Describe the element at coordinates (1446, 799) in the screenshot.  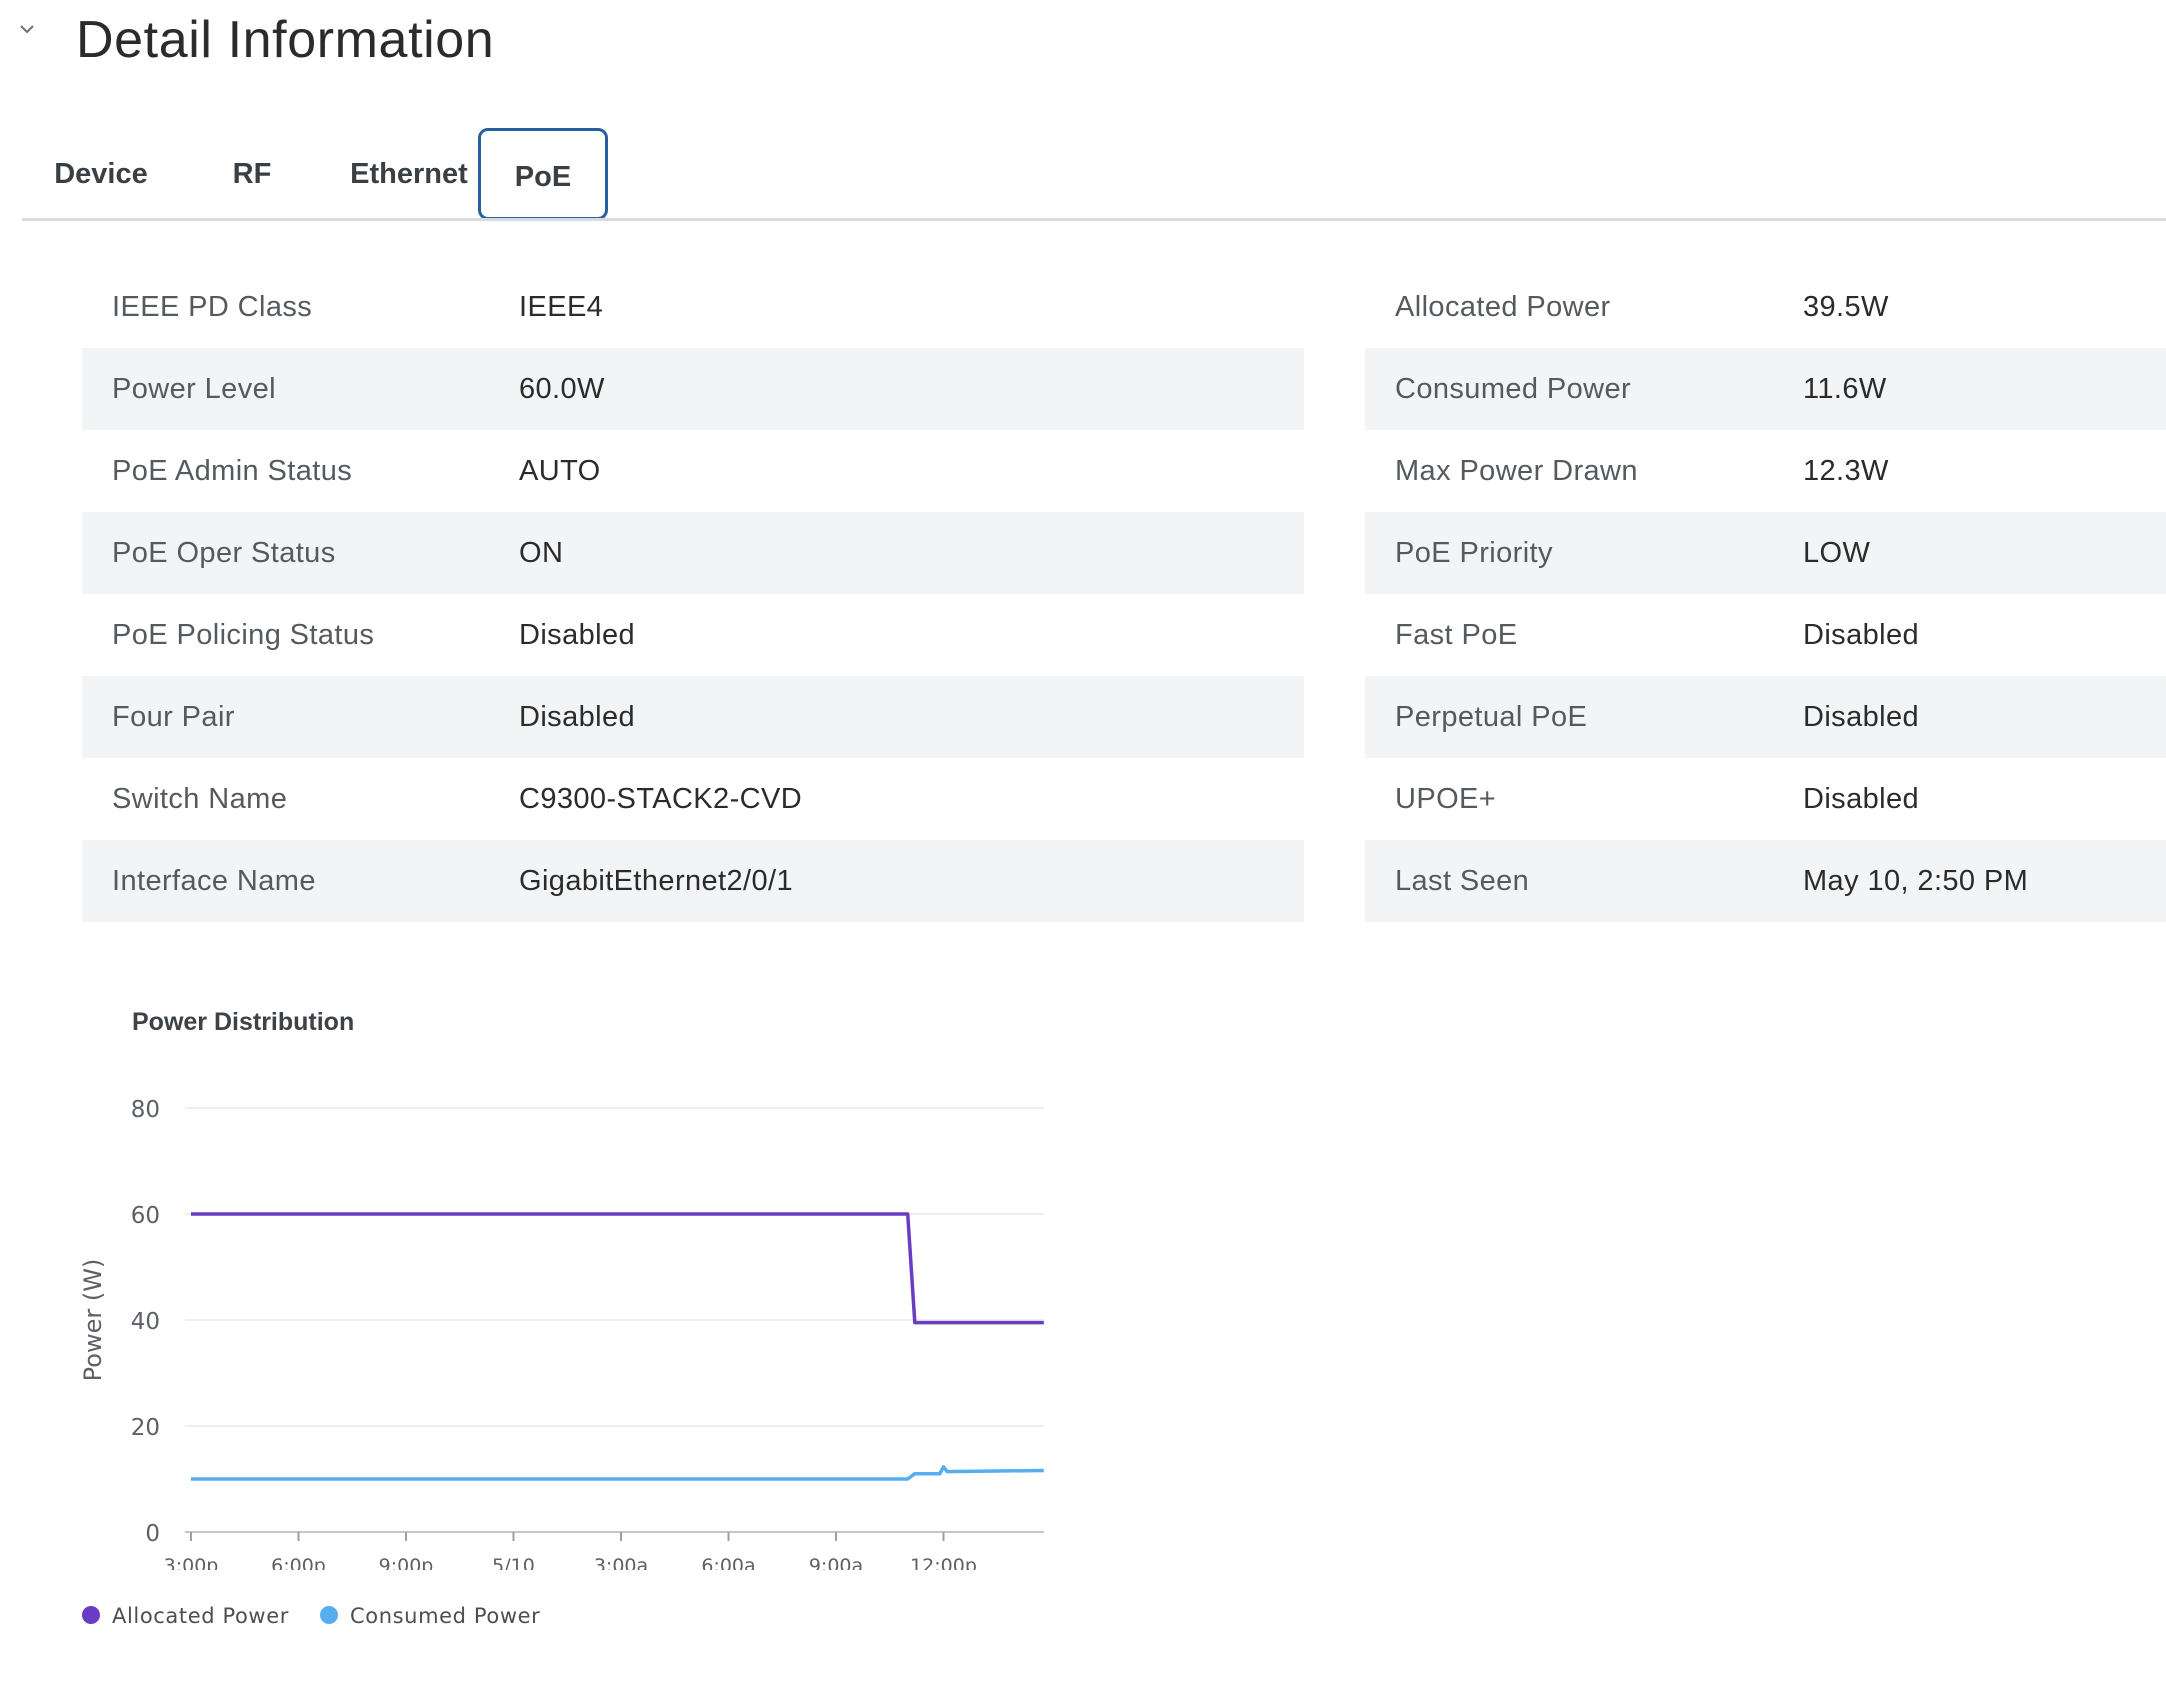
I see `detail-label: UPOE+` at that location.